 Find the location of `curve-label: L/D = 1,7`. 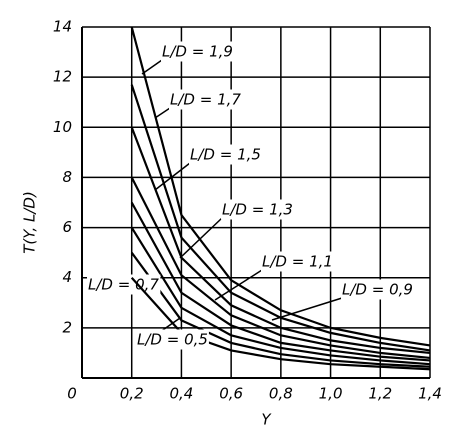

curve-label: L/D = 1,7 is located at coordinates (205, 100).